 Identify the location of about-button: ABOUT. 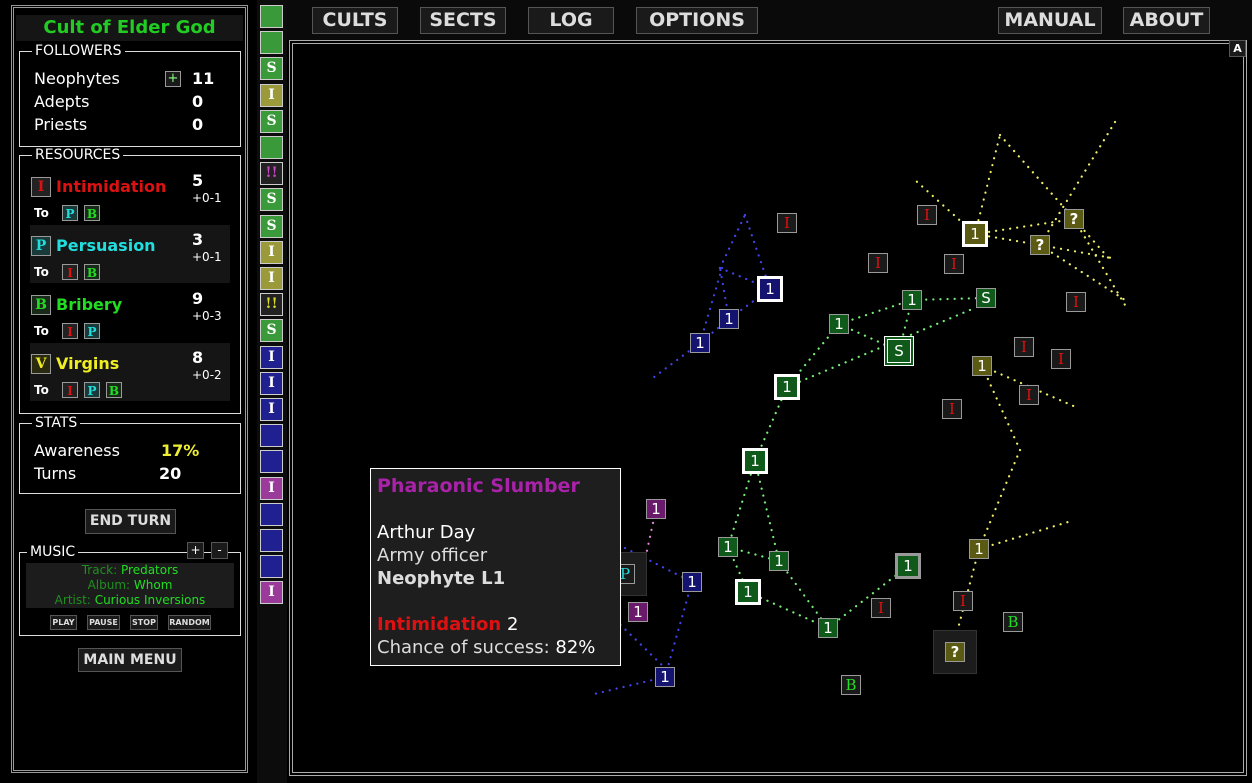
(1166, 20).